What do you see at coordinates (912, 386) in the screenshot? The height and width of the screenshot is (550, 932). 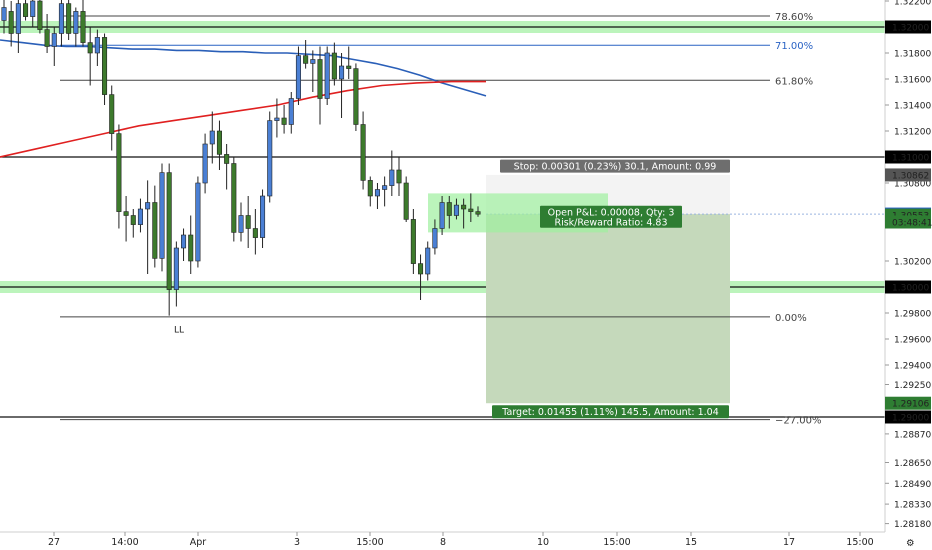 I see `price-tick-label: 1.29250` at bounding box center [912, 386].